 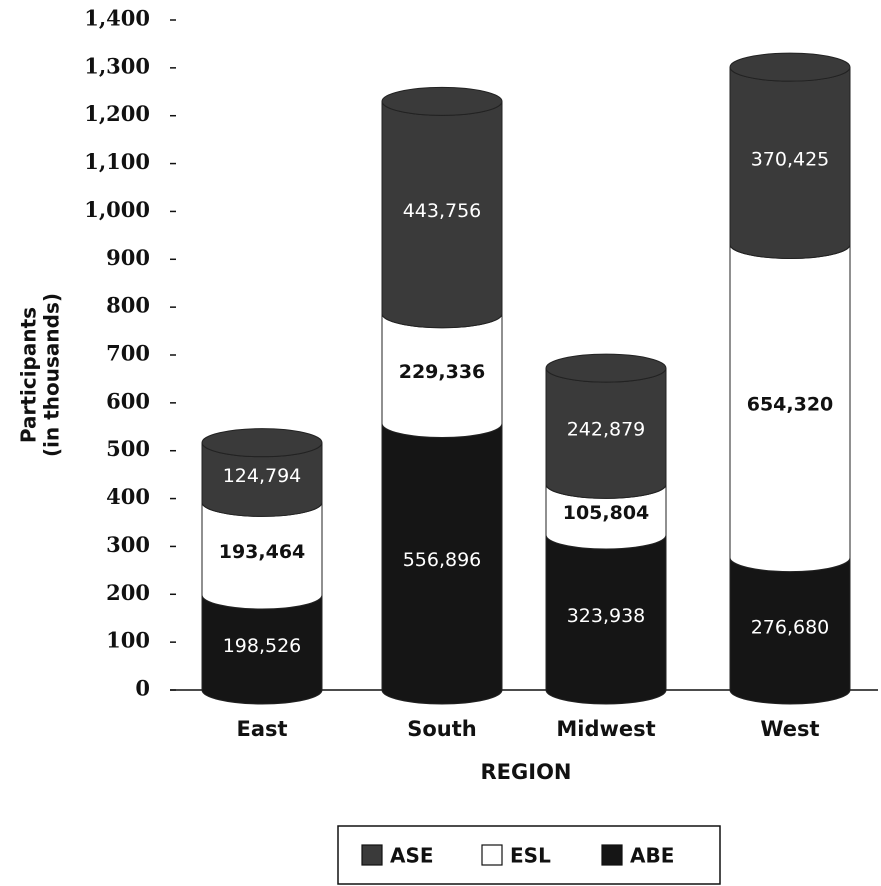 I want to click on x-tick-label: West, so click(x=789, y=729).